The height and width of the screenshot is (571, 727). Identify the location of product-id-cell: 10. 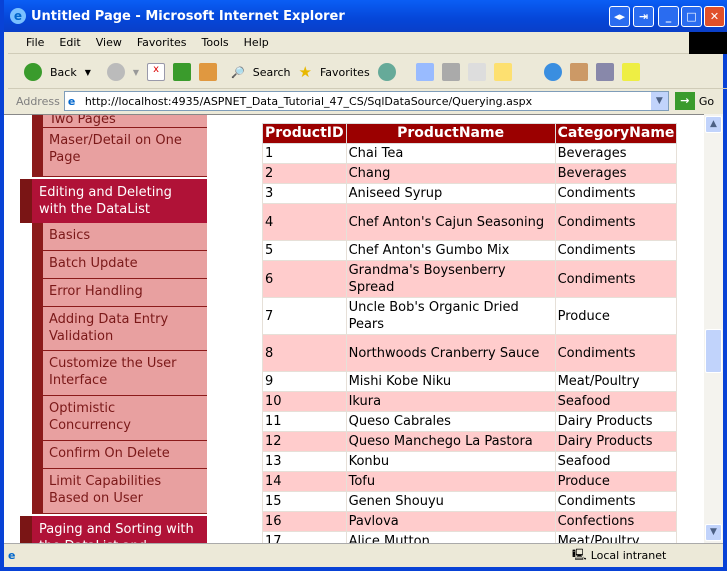
(304, 401).